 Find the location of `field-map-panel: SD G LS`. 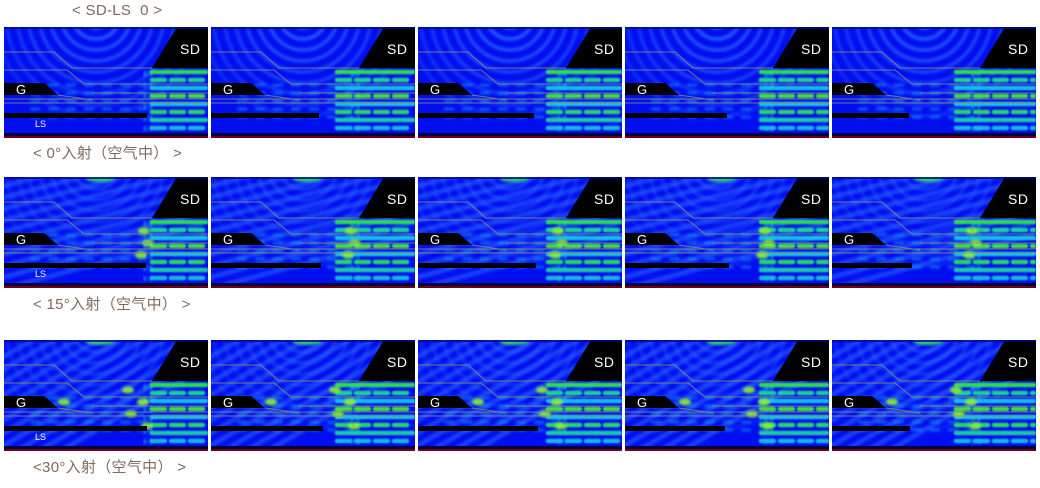

field-map-panel: SD G LS is located at coordinates (106, 82).